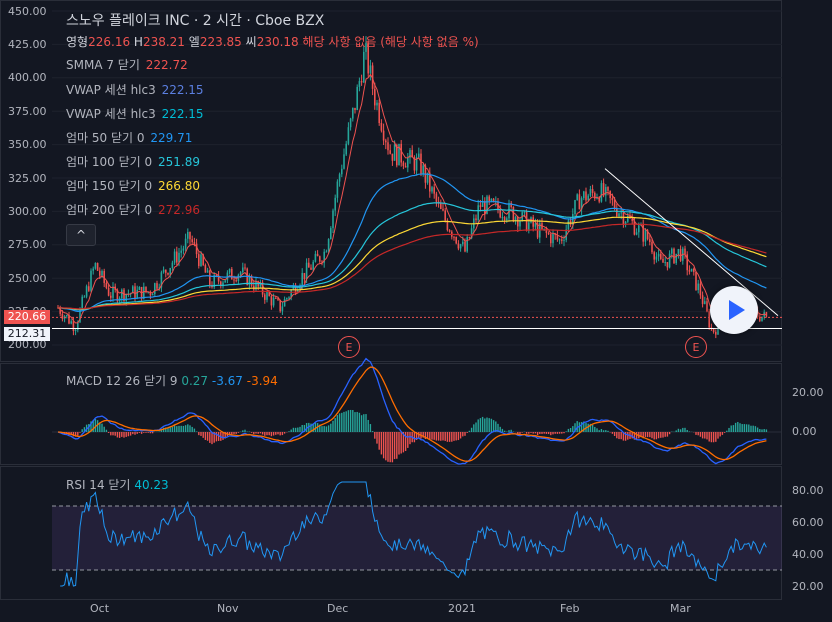 This screenshot has width=832, height=622. I want to click on macd-tick: 0.00, so click(804, 431).